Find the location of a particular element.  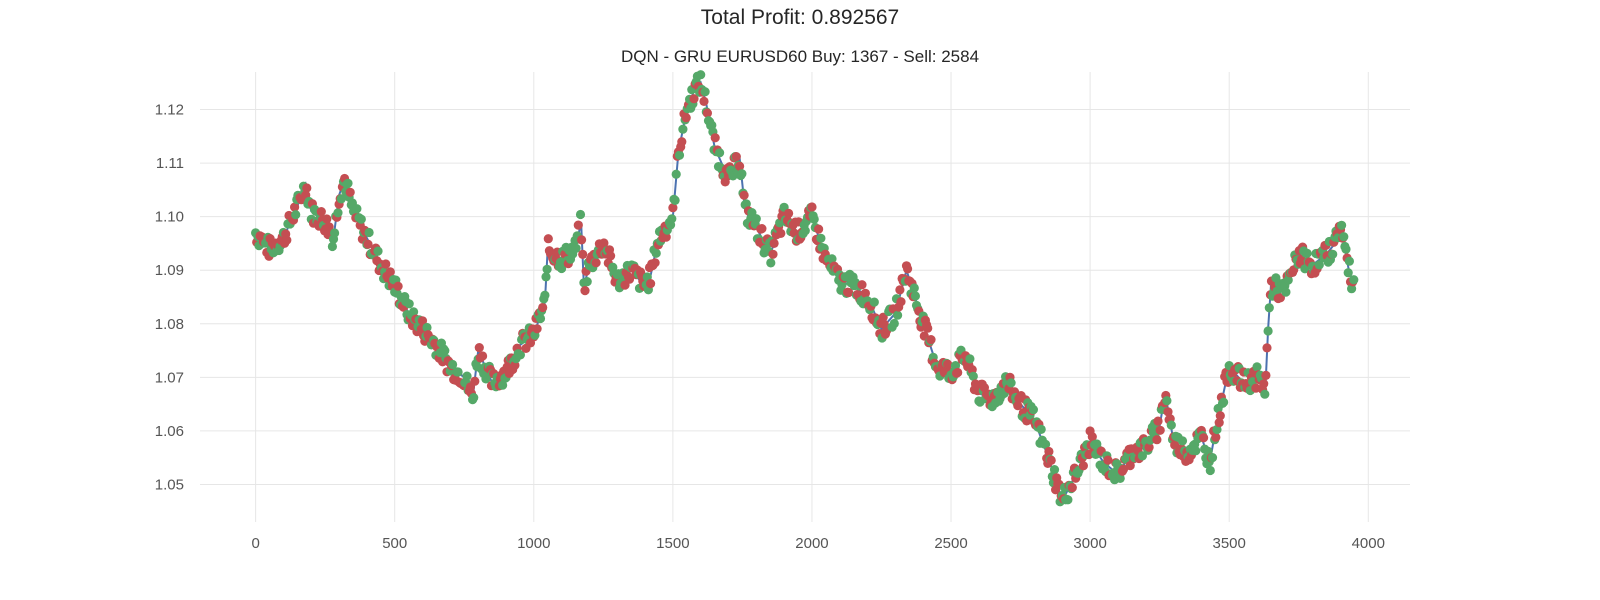

y-tick-label: 1.06 is located at coordinates (169, 431).